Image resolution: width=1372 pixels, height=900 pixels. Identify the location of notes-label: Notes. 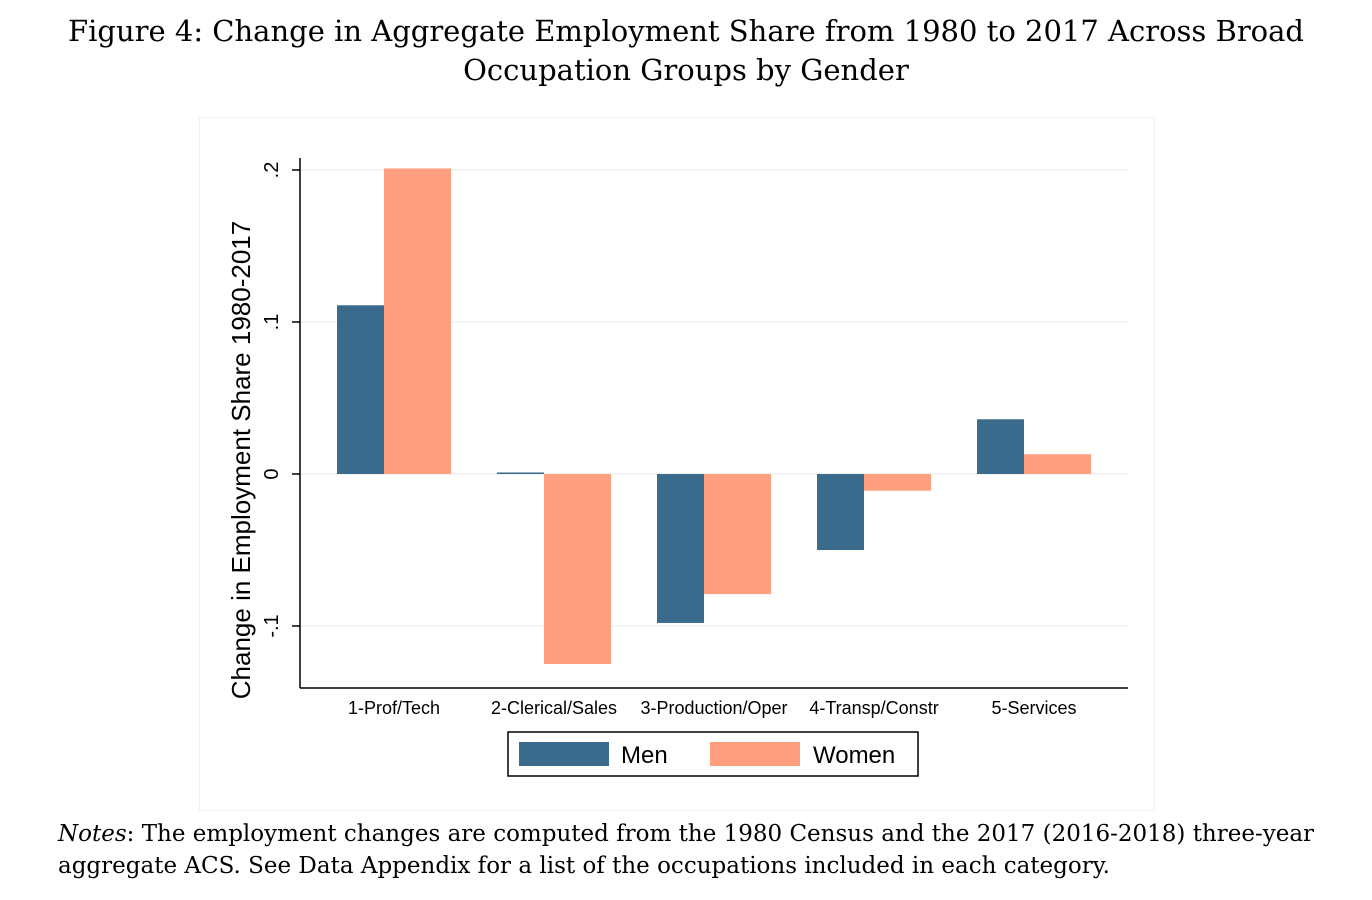
(92, 834).